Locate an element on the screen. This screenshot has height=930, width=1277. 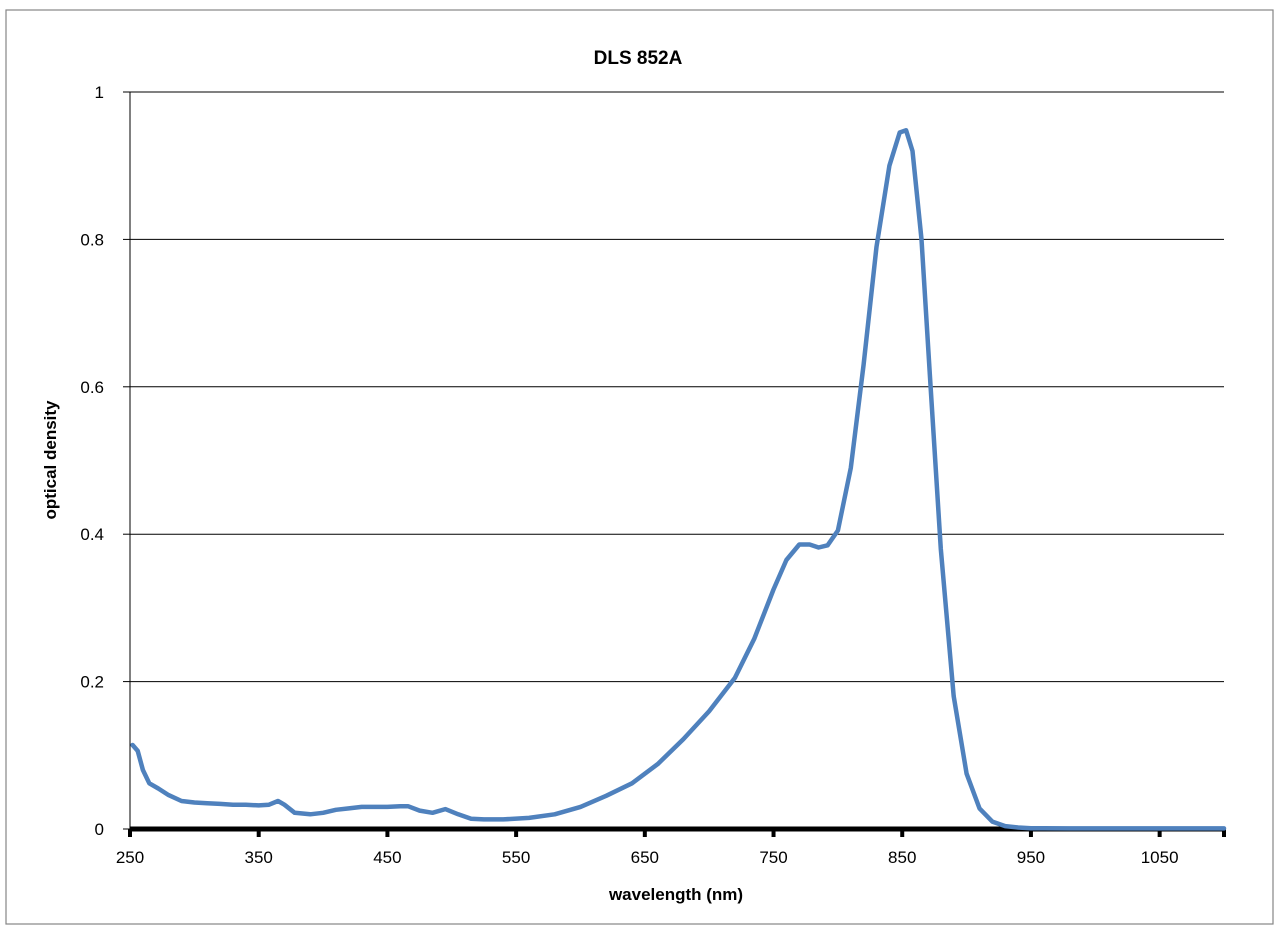
y-tick-label: 0.6 is located at coordinates (92, 387).